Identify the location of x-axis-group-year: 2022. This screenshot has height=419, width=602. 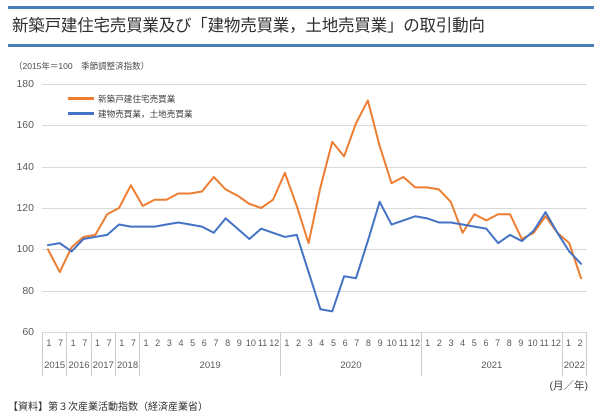
(574, 365).